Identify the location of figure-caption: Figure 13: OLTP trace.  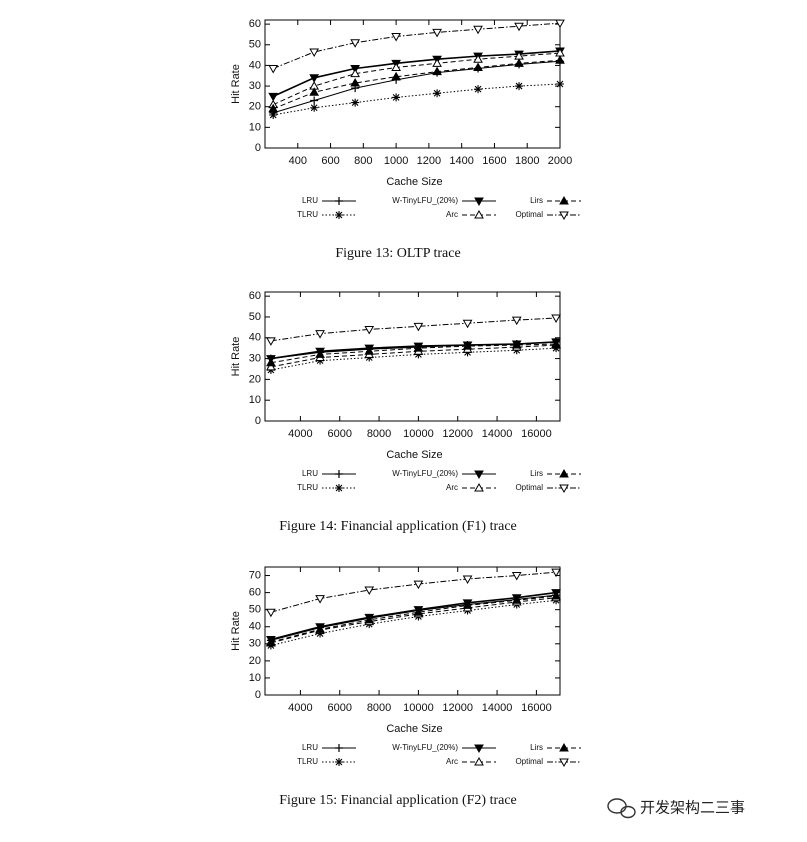
(397, 253).